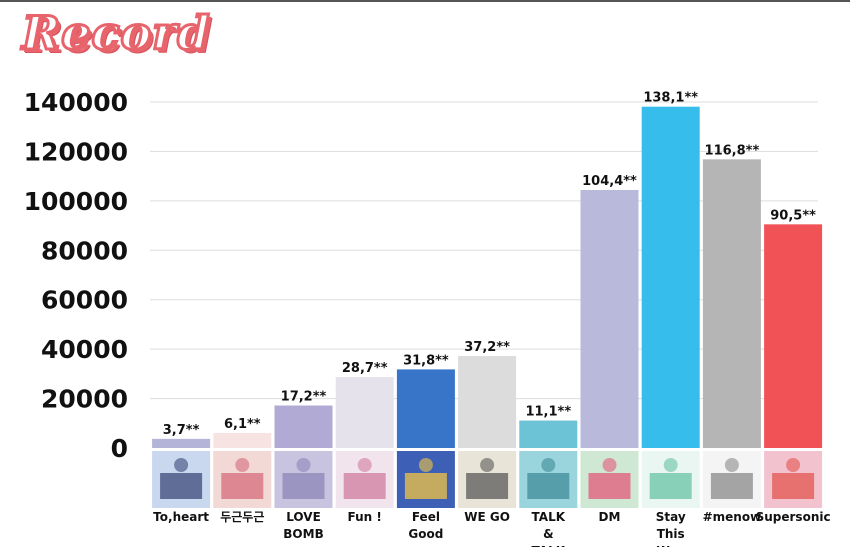 The height and width of the screenshot is (547, 850). Describe the element at coordinates (84, 250) in the screenshot. I see `y-tick-label: 80000` at that location.